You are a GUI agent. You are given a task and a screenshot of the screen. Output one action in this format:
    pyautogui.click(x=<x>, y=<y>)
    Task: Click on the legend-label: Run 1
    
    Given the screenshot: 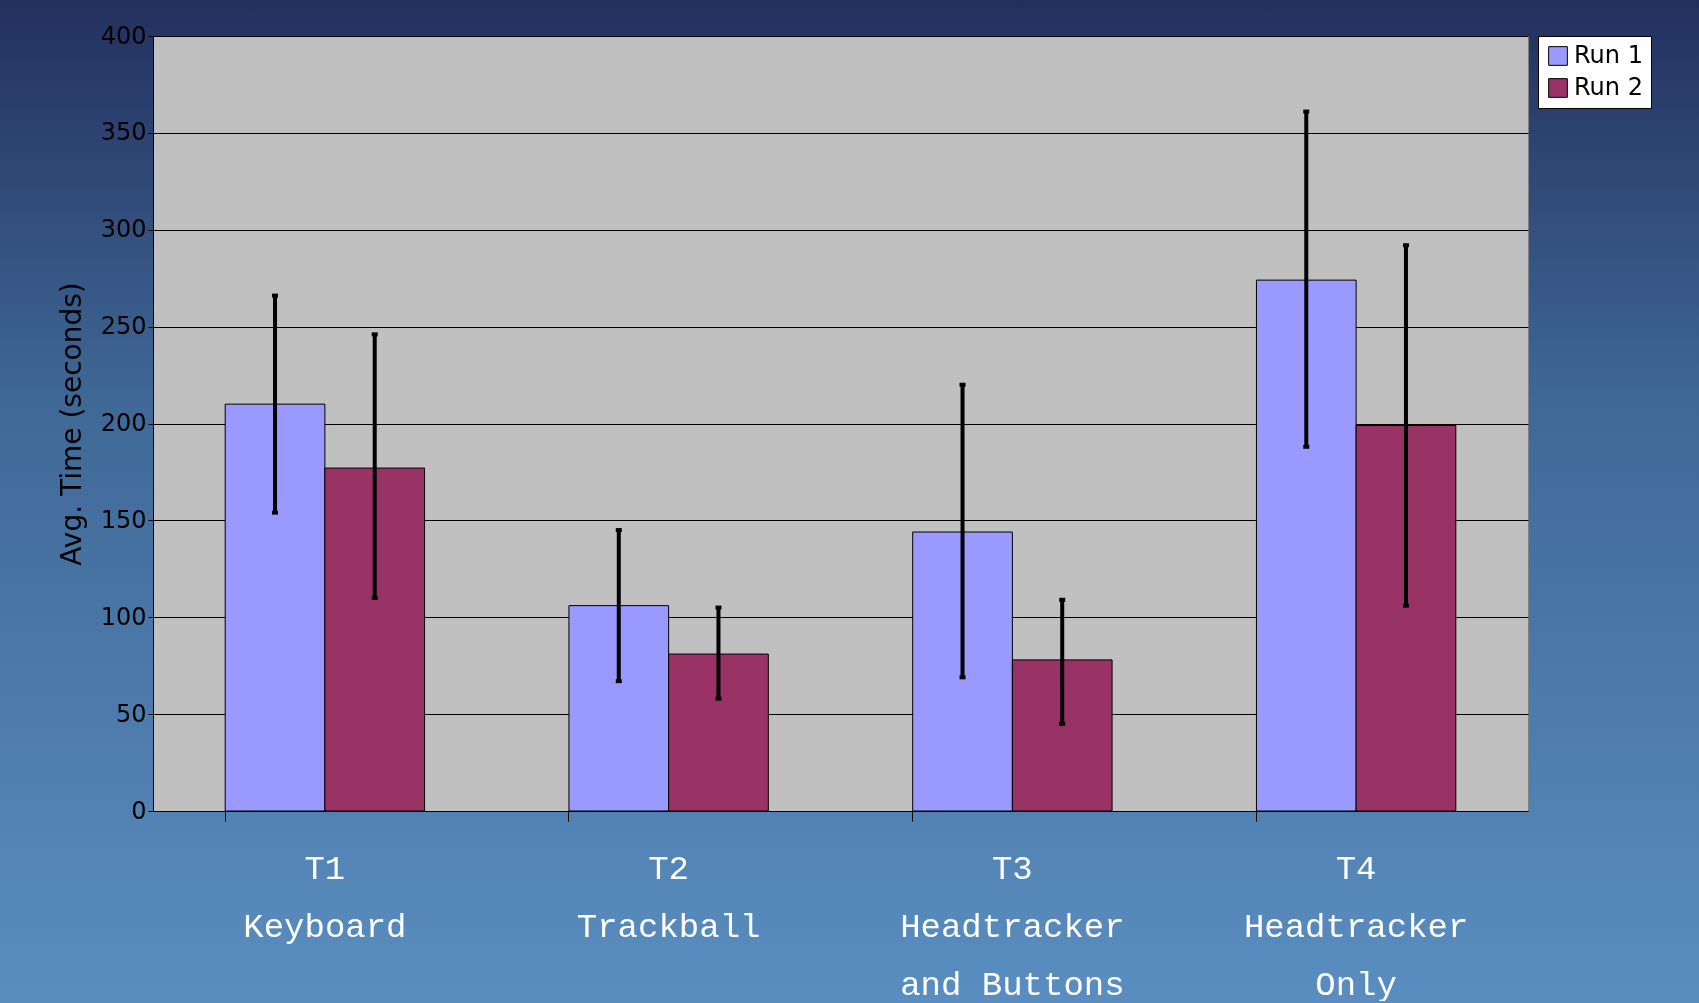 What is the action you would take?
    pyautogui.click(x=1608, y=55)
    